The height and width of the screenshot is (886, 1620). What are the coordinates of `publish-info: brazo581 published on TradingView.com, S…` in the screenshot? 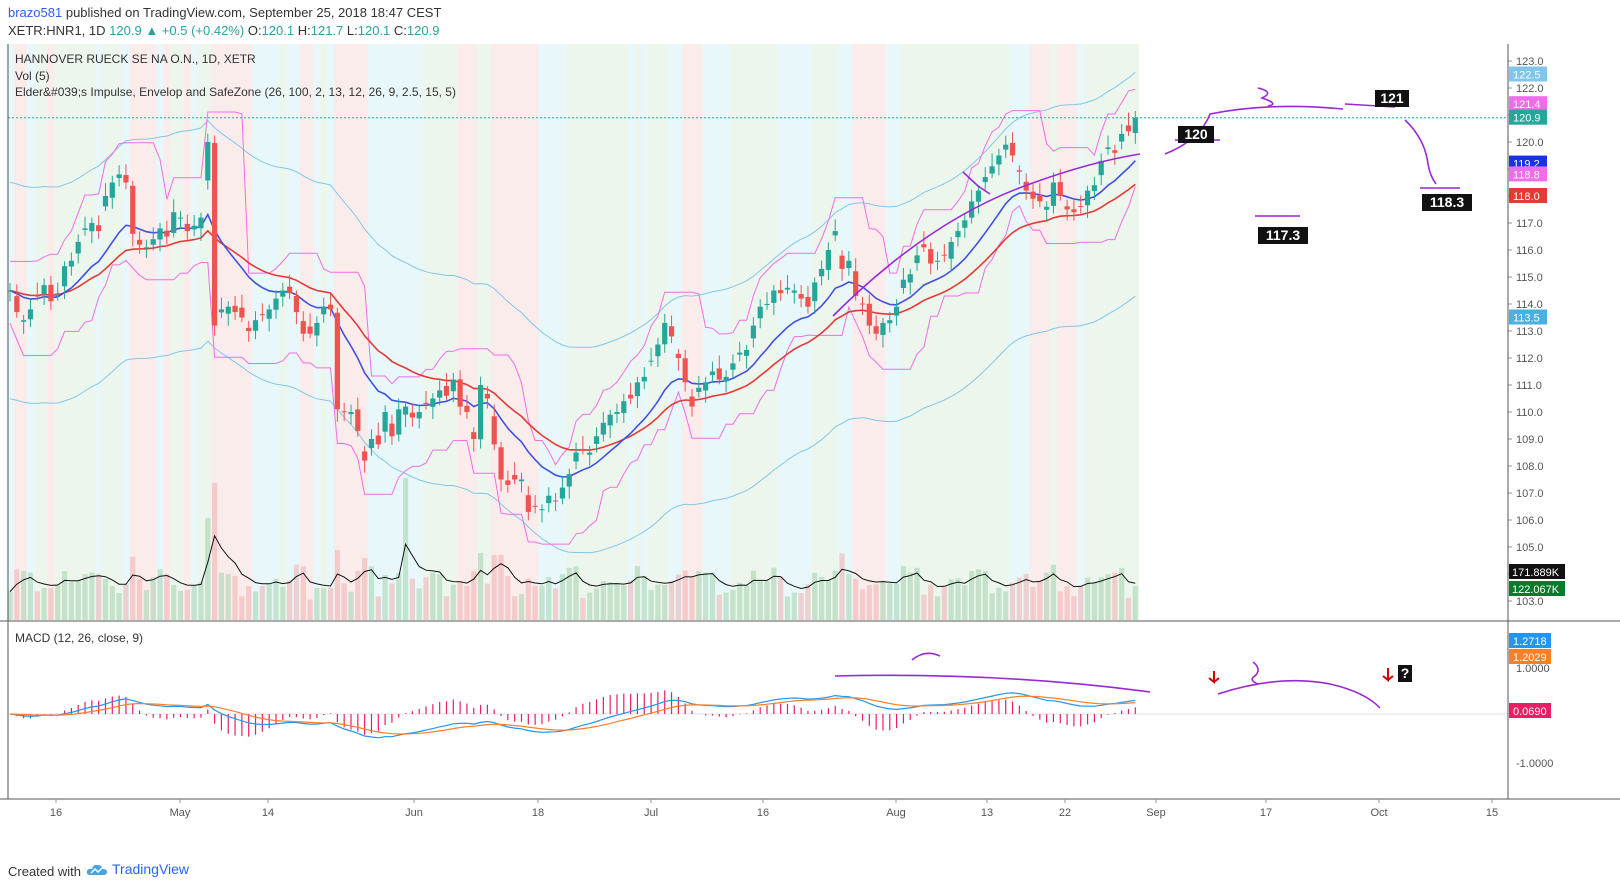 It's located at (224, 12).